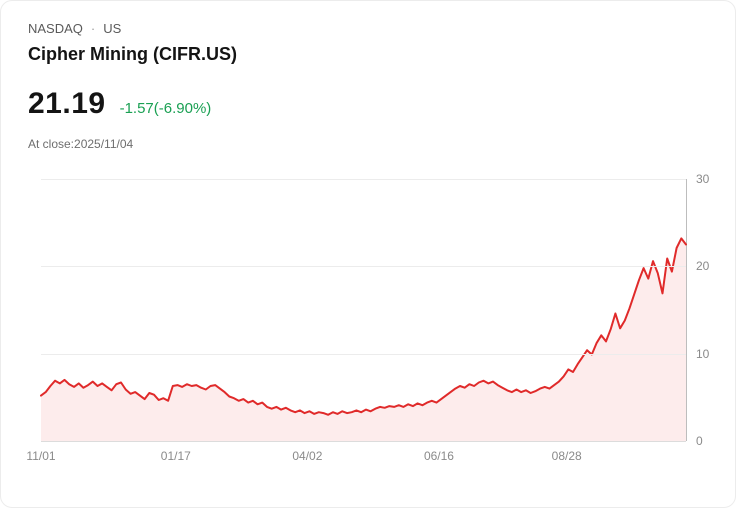 The height and width of the screenshot is (508, 736). Describe the element at coordinates (175, 456) in the screenshot. I see `x-tick-label: 01/17` at that location.